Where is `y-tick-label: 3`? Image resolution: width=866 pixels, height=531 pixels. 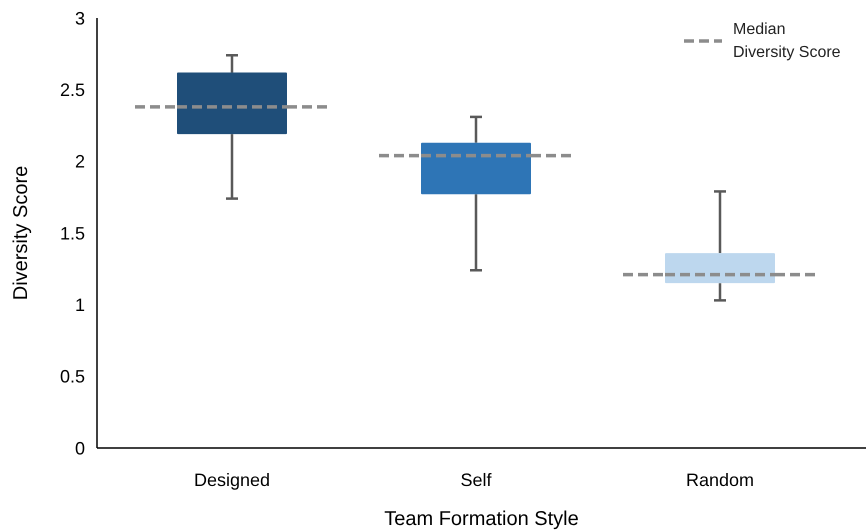 y-tick-label: 3 is located at coordinates (79, 18).